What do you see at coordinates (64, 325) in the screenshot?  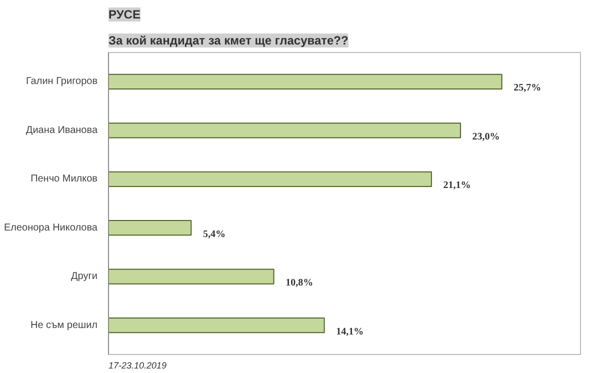 I see `y-tick-label: Не съм решил` at bounding box center [64, 325].